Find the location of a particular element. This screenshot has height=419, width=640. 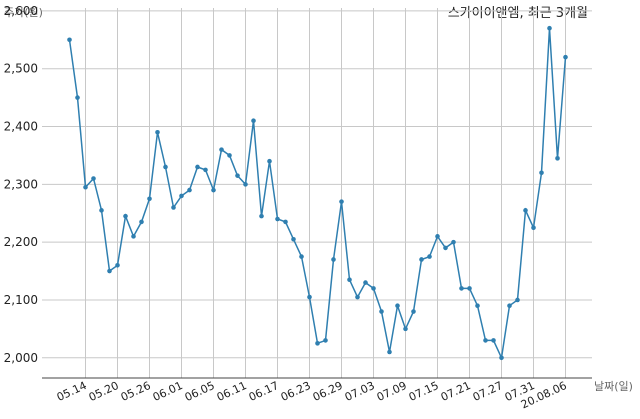

chart-title: 스카이이앤엠, 최근 3개월 is located at coordinates (518, 13).